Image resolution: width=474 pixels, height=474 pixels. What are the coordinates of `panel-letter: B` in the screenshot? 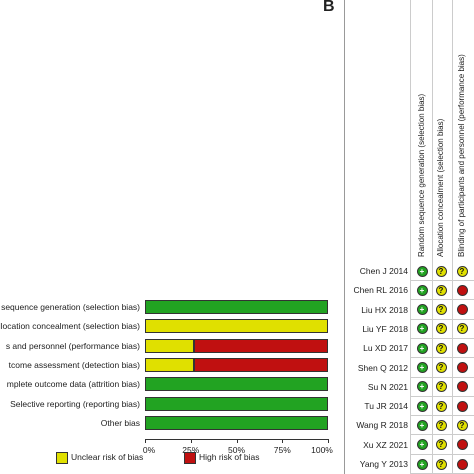 It's located at (329, 7).